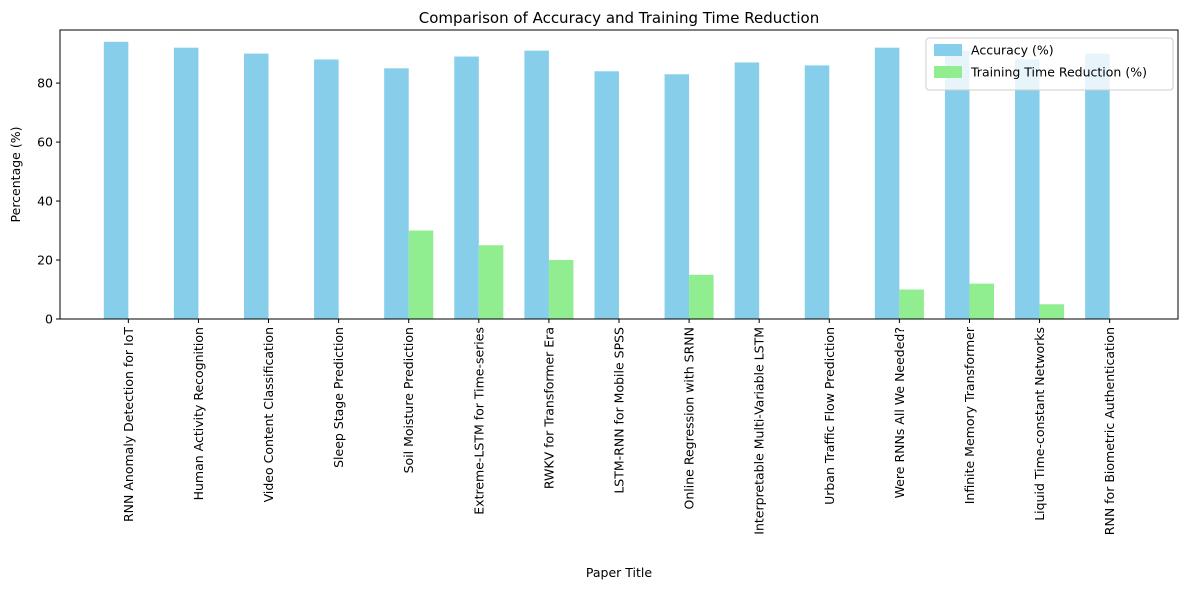 The height and width of the screenshot is (590, 1190). I want to click on legend-label: Accuracy (%), so click(1012, 50).